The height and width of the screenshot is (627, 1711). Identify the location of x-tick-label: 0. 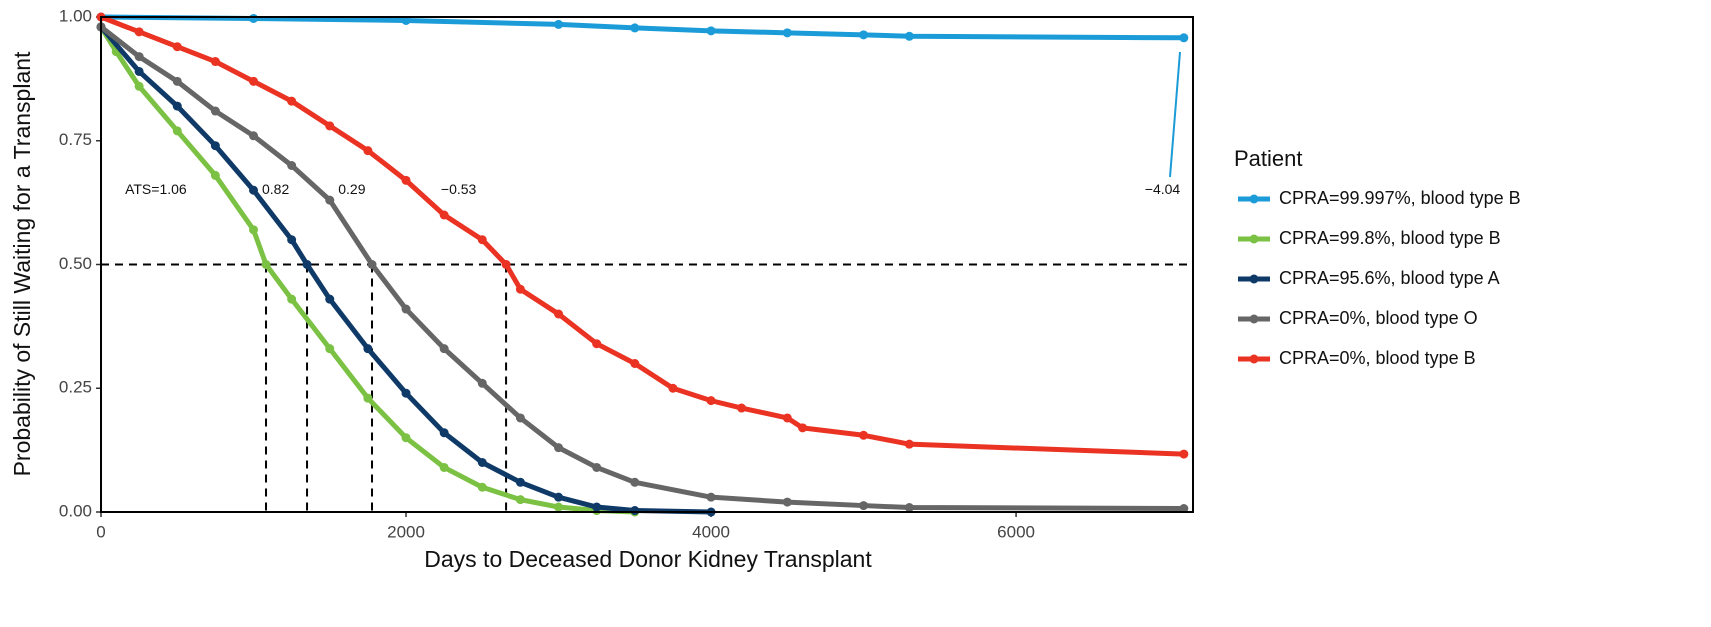
(100, 531).